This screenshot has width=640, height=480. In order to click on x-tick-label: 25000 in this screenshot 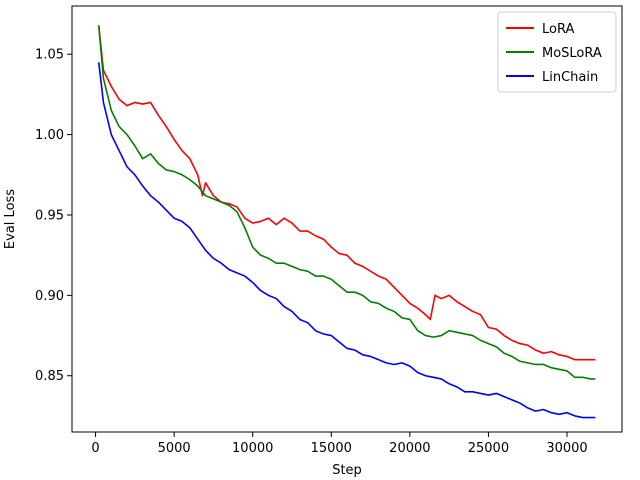, I will do `click(488, 448)`.